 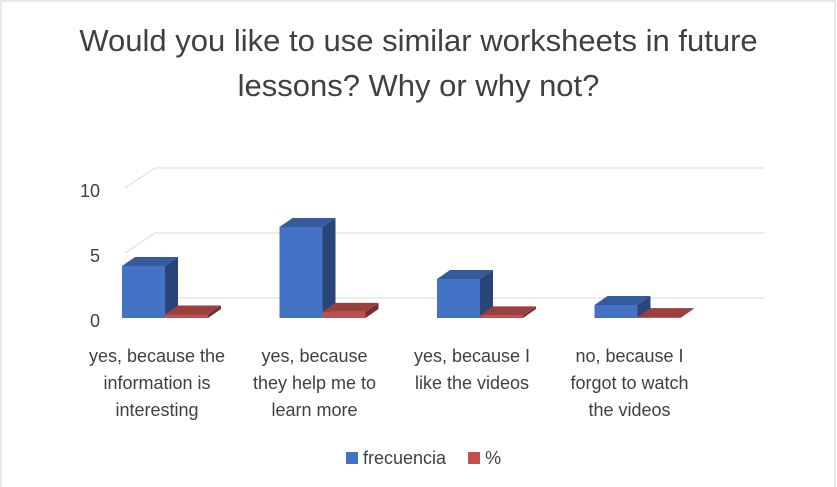 I want to click on y-tick-label: 10, so click(x=90, y=191).